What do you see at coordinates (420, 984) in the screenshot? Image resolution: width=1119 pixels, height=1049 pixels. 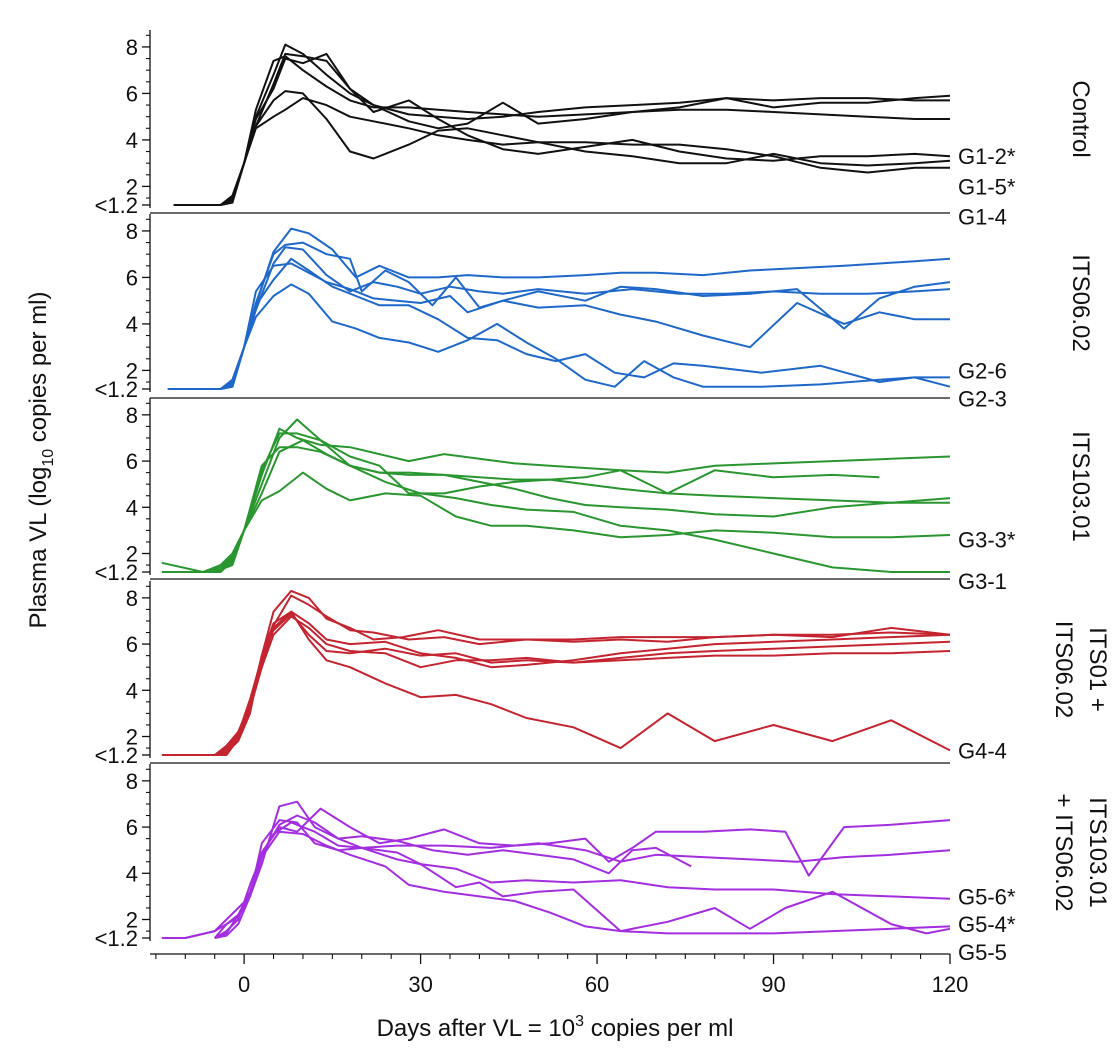 I see `x-tick-label: 30` at bounding box center [420, 984].